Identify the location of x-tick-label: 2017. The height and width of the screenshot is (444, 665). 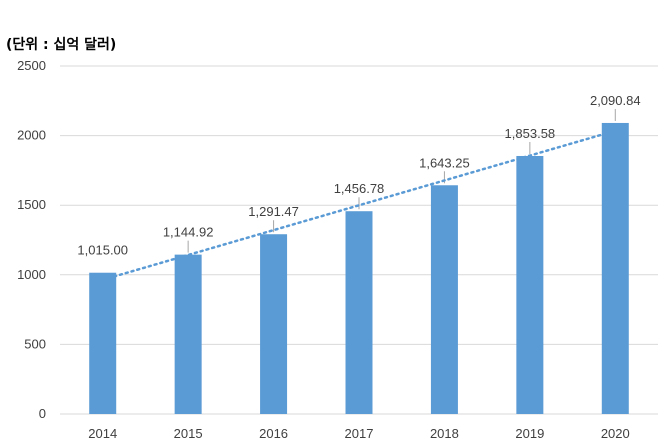
(359, 433).